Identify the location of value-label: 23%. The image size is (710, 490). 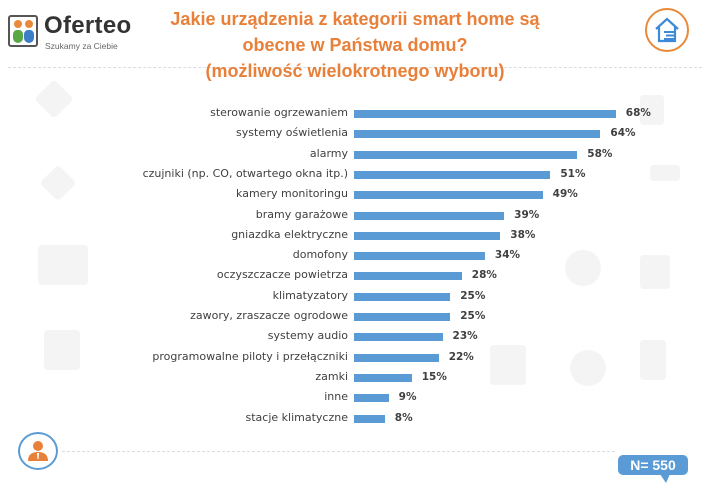
(465, 336).